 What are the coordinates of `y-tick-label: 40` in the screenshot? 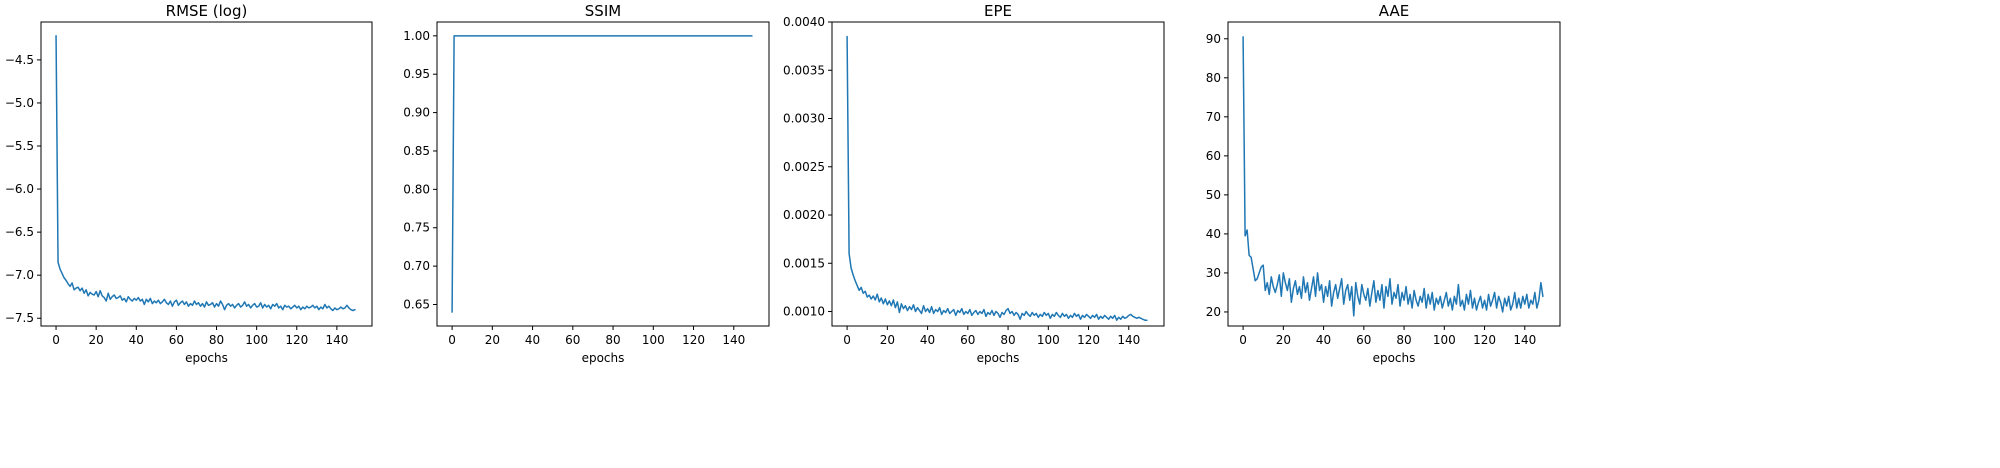 It's located at (1213, 234).